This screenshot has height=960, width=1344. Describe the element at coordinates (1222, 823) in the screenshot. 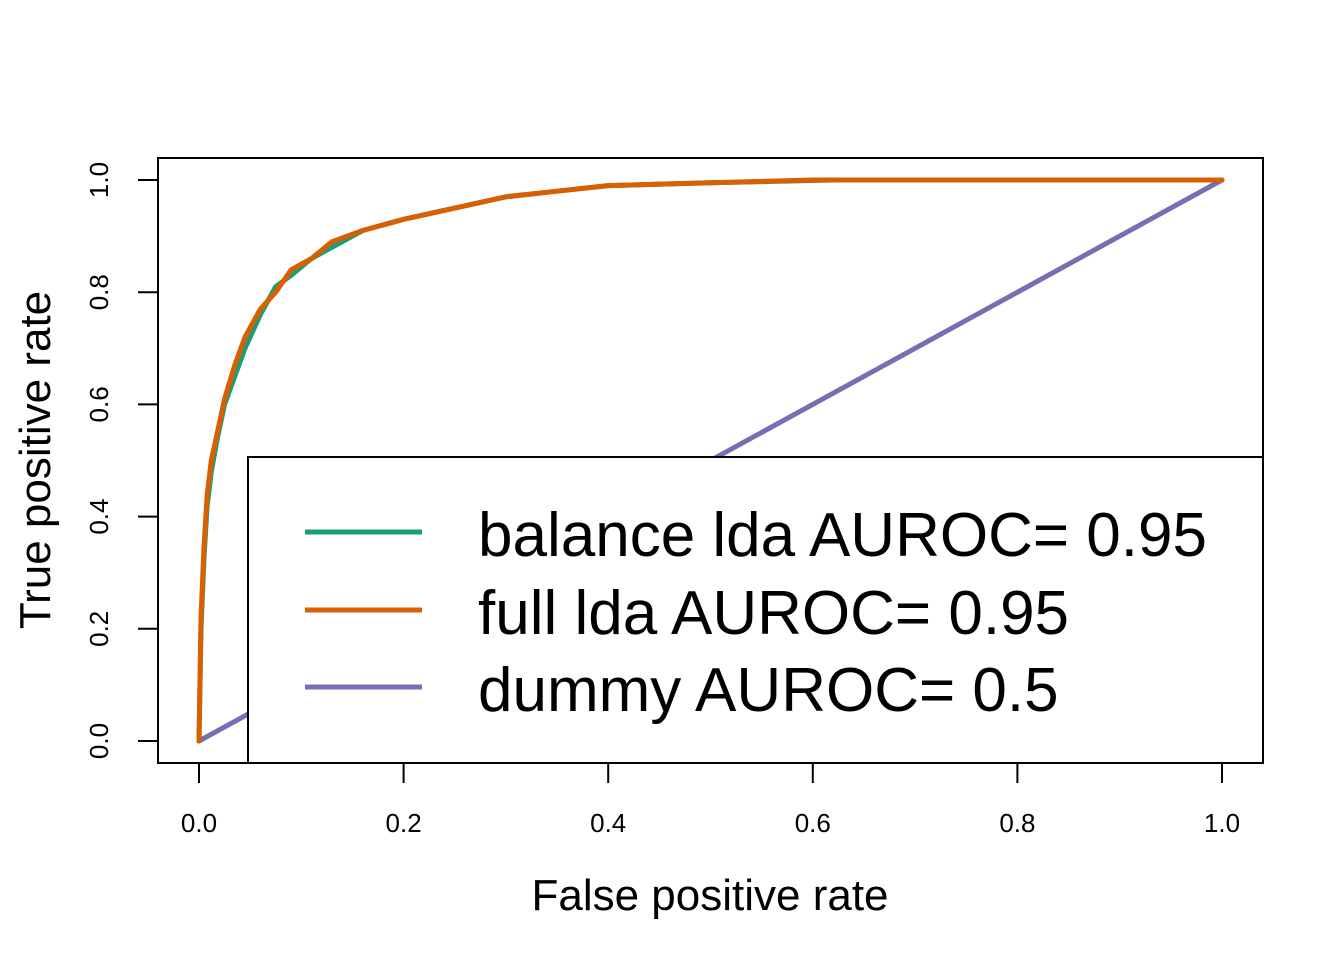

I see `x-tick-label: 1.0` at that location.